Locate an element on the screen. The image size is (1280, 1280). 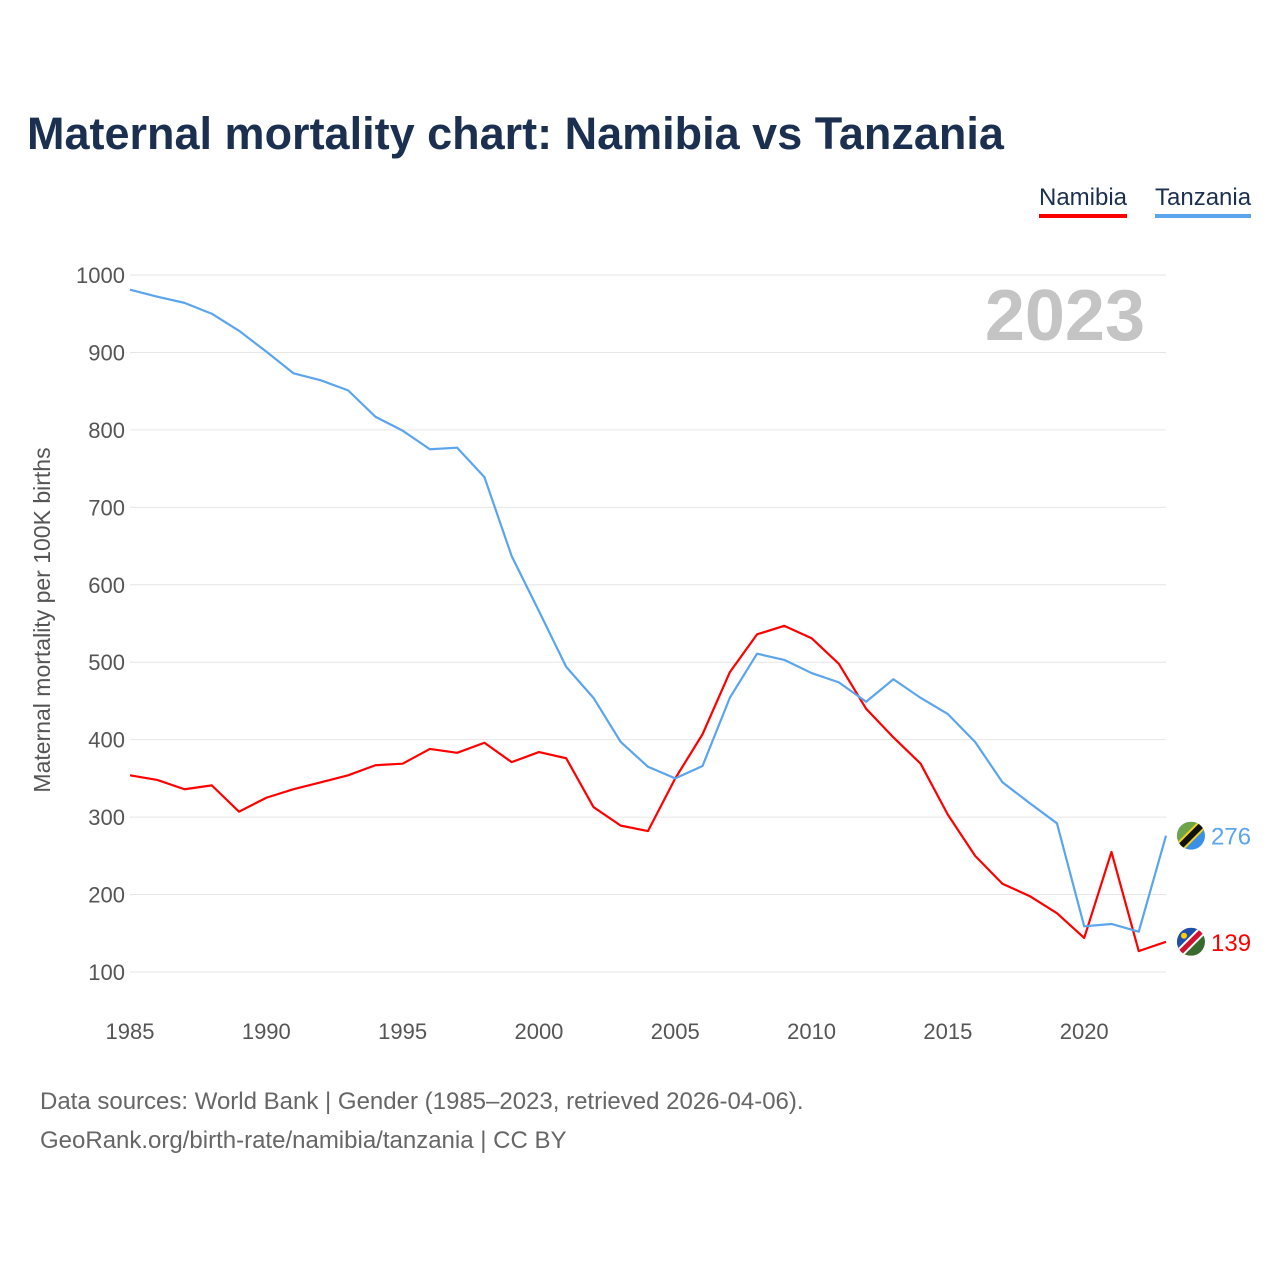
x-tick-label: 2020 is located at coordinates (1084, 1031).